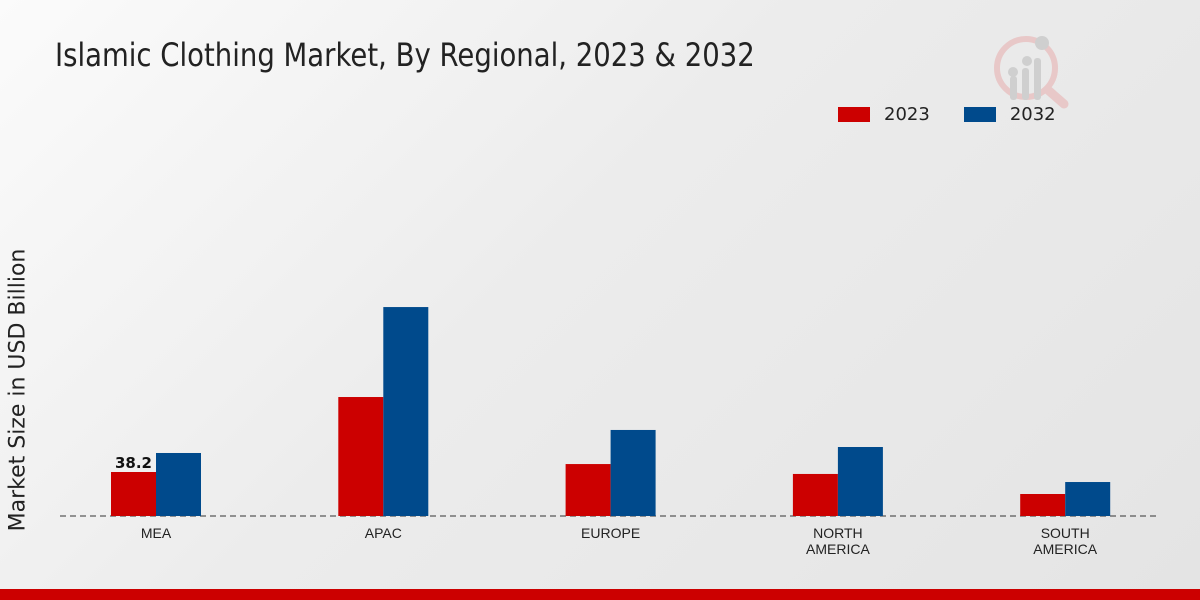  Describe the element at coordinates (133, 463) in the screenshot. I see `data-label: 38.2` at that location.